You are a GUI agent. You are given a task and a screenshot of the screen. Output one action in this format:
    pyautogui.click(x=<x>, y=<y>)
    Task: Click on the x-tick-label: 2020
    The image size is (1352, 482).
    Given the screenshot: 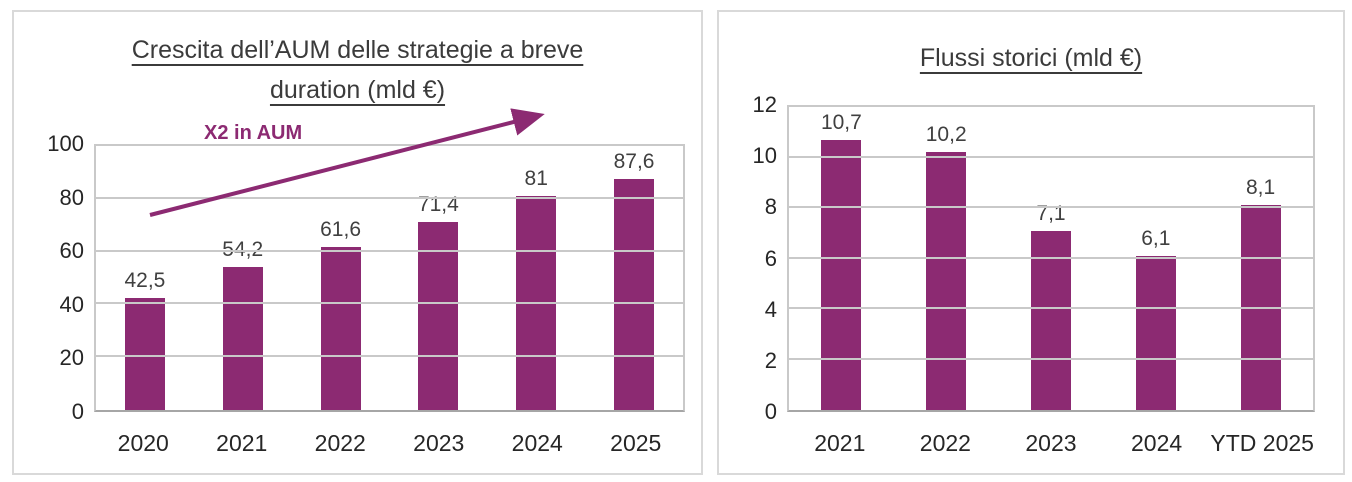 What is the action you would take?
    pyautogui.click(x=143, y=443)
    